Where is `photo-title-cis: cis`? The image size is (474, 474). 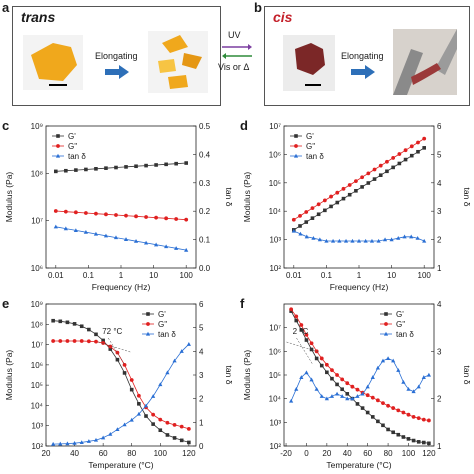
photo-title-cis: cis is located at coordinates (283, 17).